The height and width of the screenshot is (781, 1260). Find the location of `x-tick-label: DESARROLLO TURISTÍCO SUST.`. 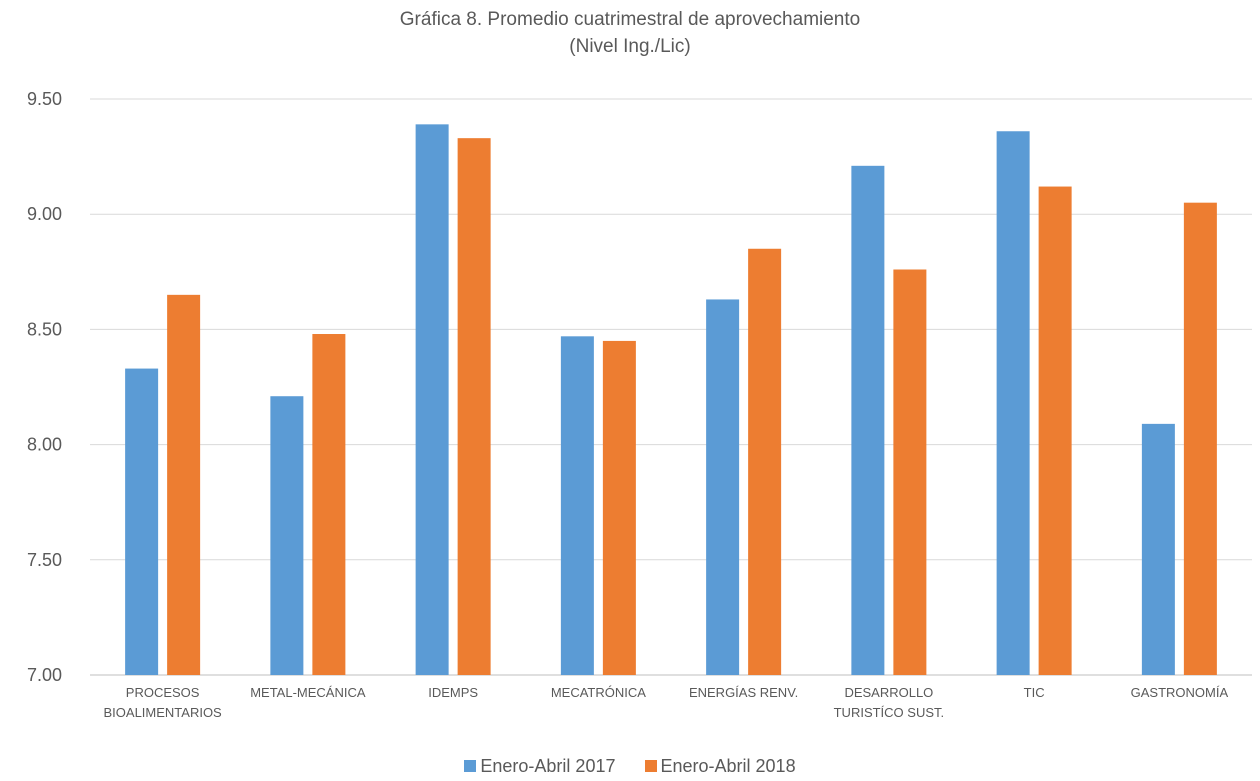

x-tick-label: DESARROLLO TURISTÍCO SUST. is located at coordinates (889, 702).